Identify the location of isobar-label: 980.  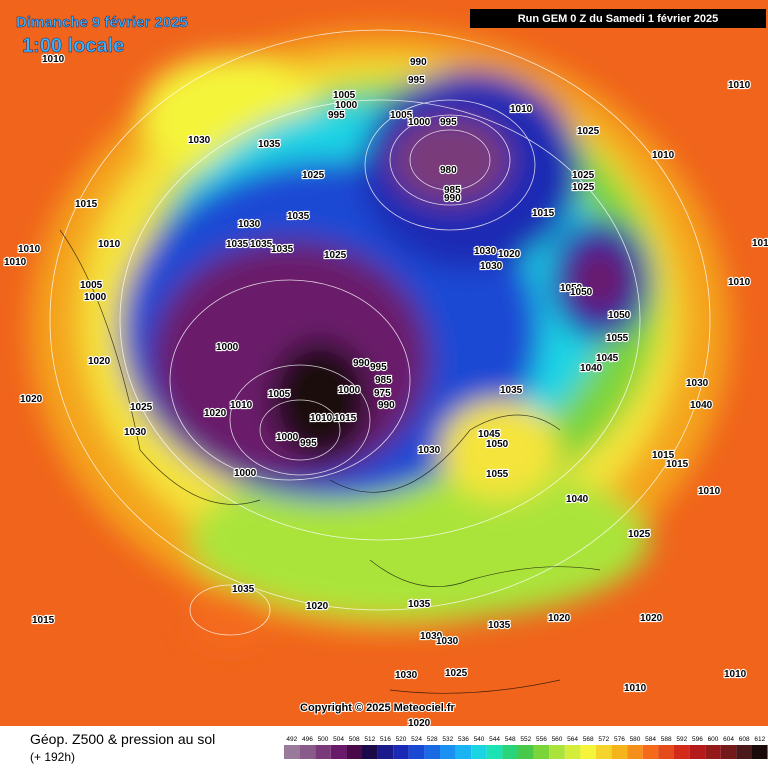
(448, 170).